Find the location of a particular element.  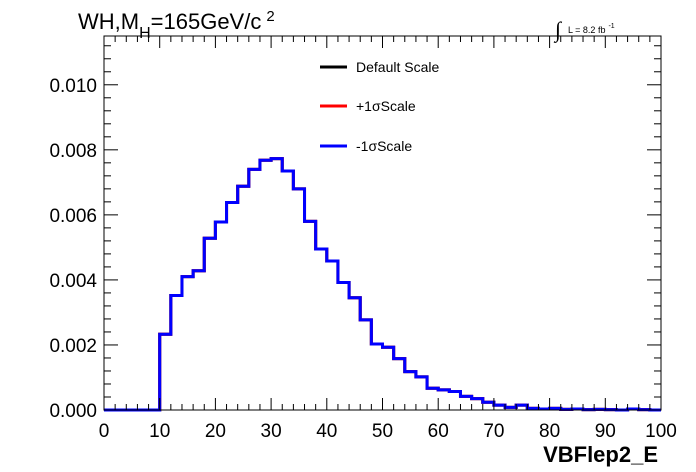

luminosity-integral: ∫ is located at coordinates (558, 30).